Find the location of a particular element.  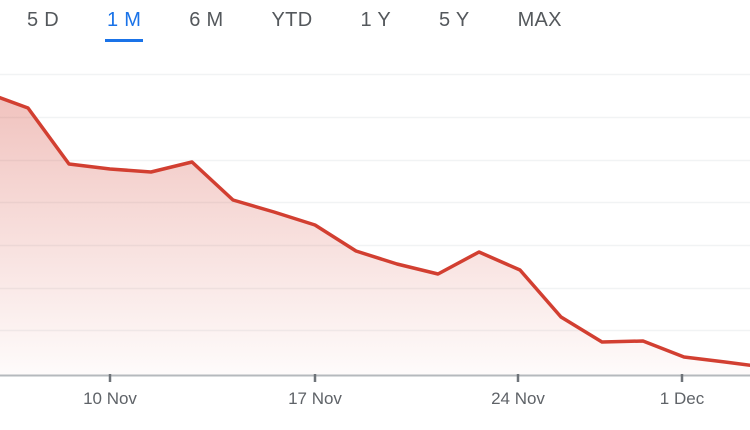

x-axis-ticks is located at coordinates (396, 378).